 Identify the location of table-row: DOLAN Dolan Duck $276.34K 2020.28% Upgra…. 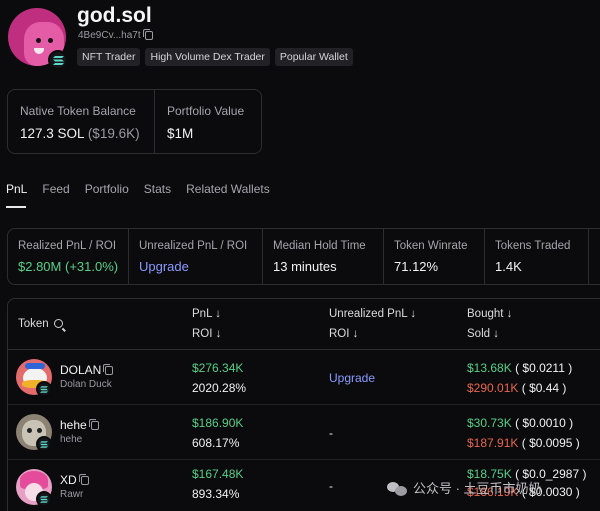
(304, 378).